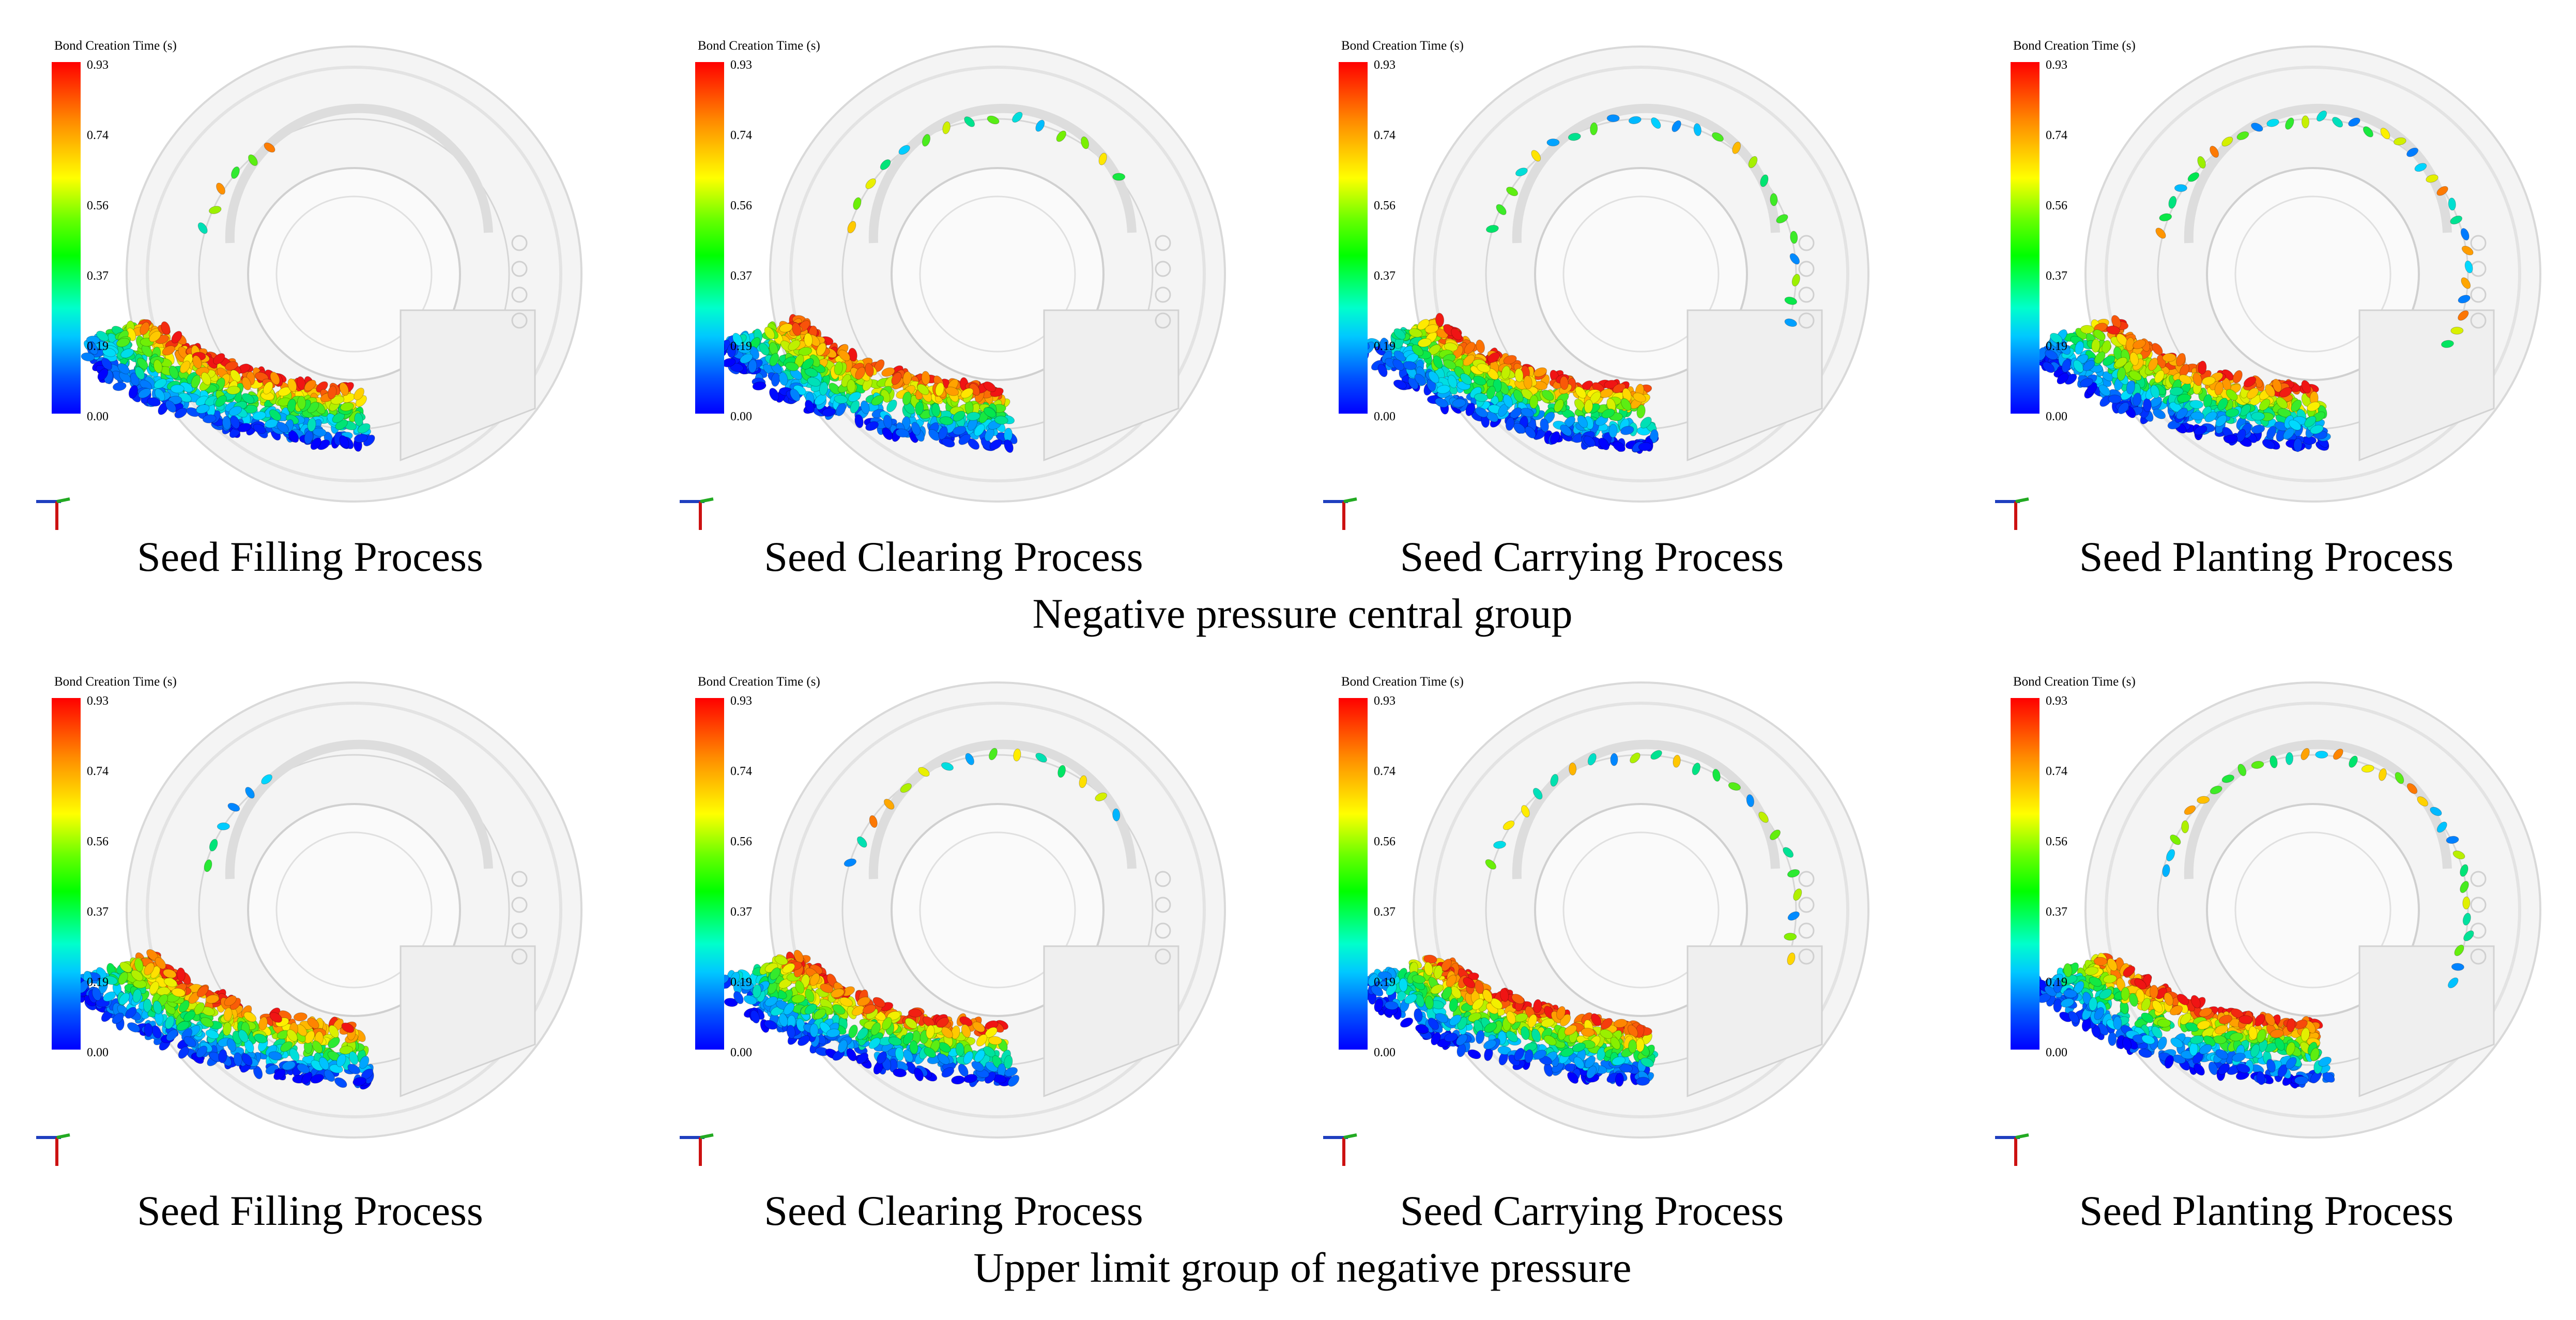 The height and width of the screenshot is (1320, 2576). I want to click on axis-z, so click(1350, 500).